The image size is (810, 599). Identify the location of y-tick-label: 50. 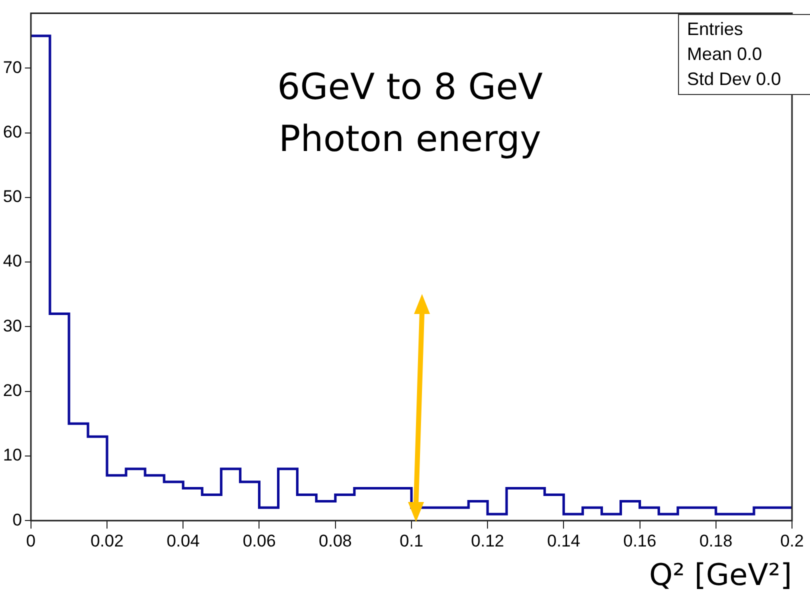
(12, 196).